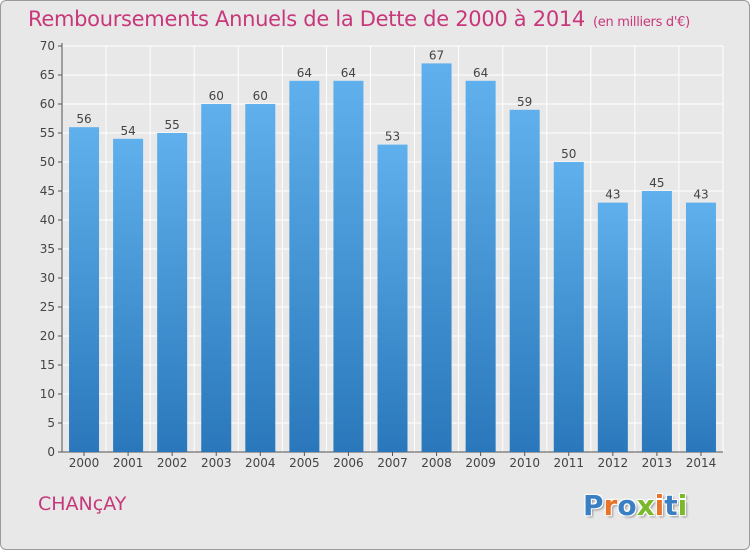 This screenshot has width=750, height=550. What do you see at coordinates (51, 452) in the screenshot?
I see `y-tick-label: 0` at bounding box center [51, 452].